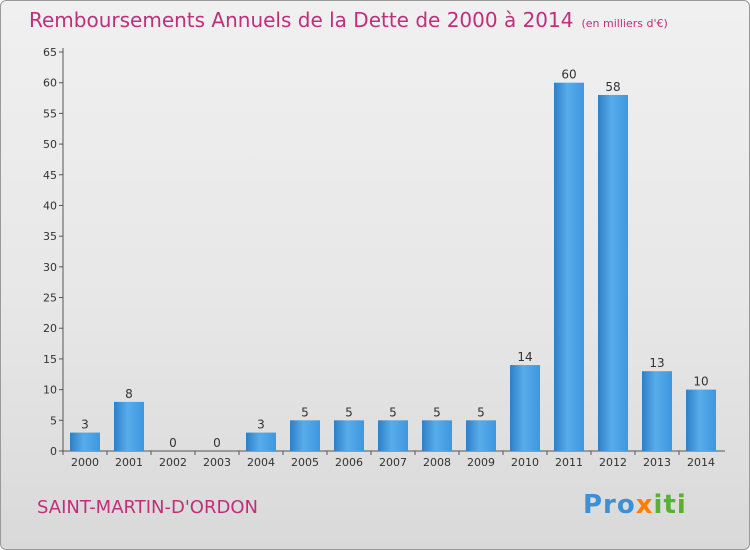 Image resolution: width=750 pixels, height=550 pixels. Describe the element at coordinates (569, 462) in the screenshot. I see `x-tick-label: 2011` at that location.